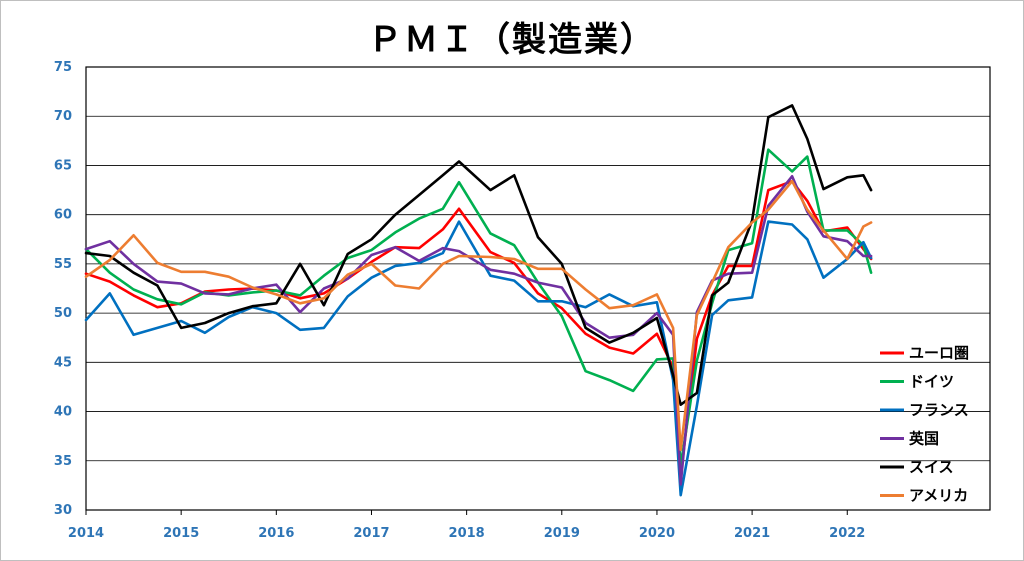 The width and height of the screenshot is (1024, 561). I want to click on y-tick-label: 55, so click(63, 264).